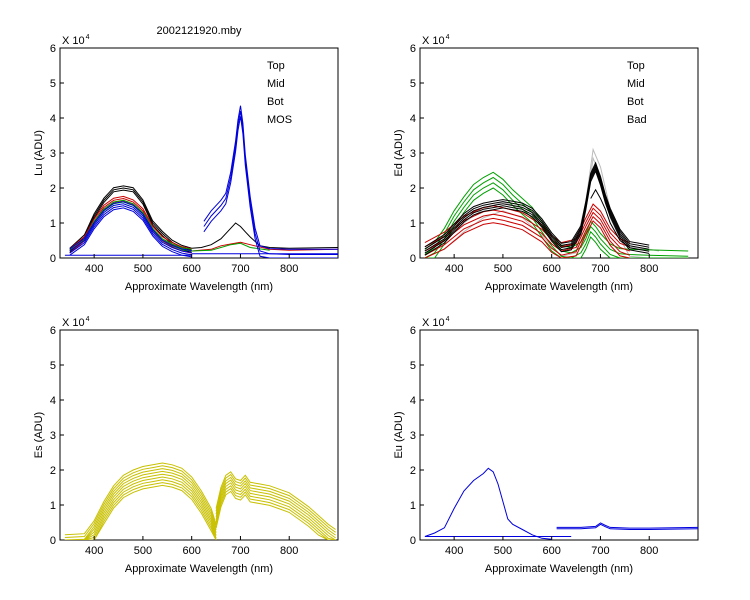 The image size is (750, 600). Describe the element at coordinates (637, 93) in the screenshot. I see `legend: Top Mid Bot Bad` at that location.